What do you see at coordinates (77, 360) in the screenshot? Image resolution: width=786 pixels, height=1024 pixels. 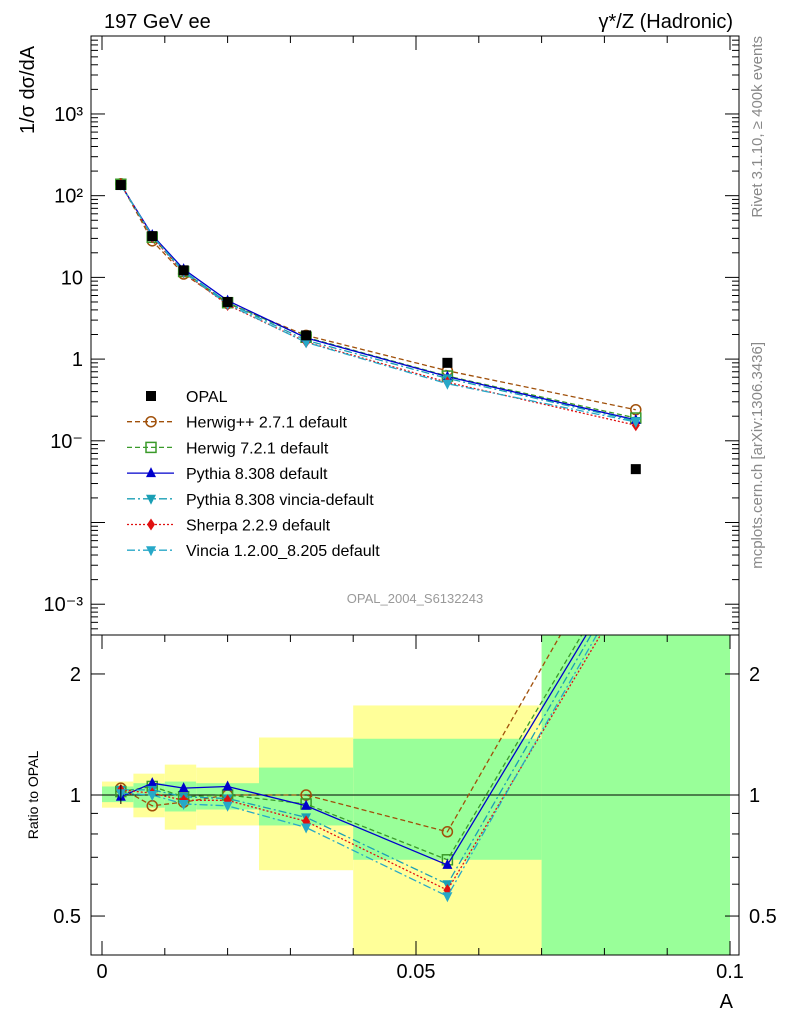 I see `main-y-tick-label: 1` at bounding box center [77, 360].